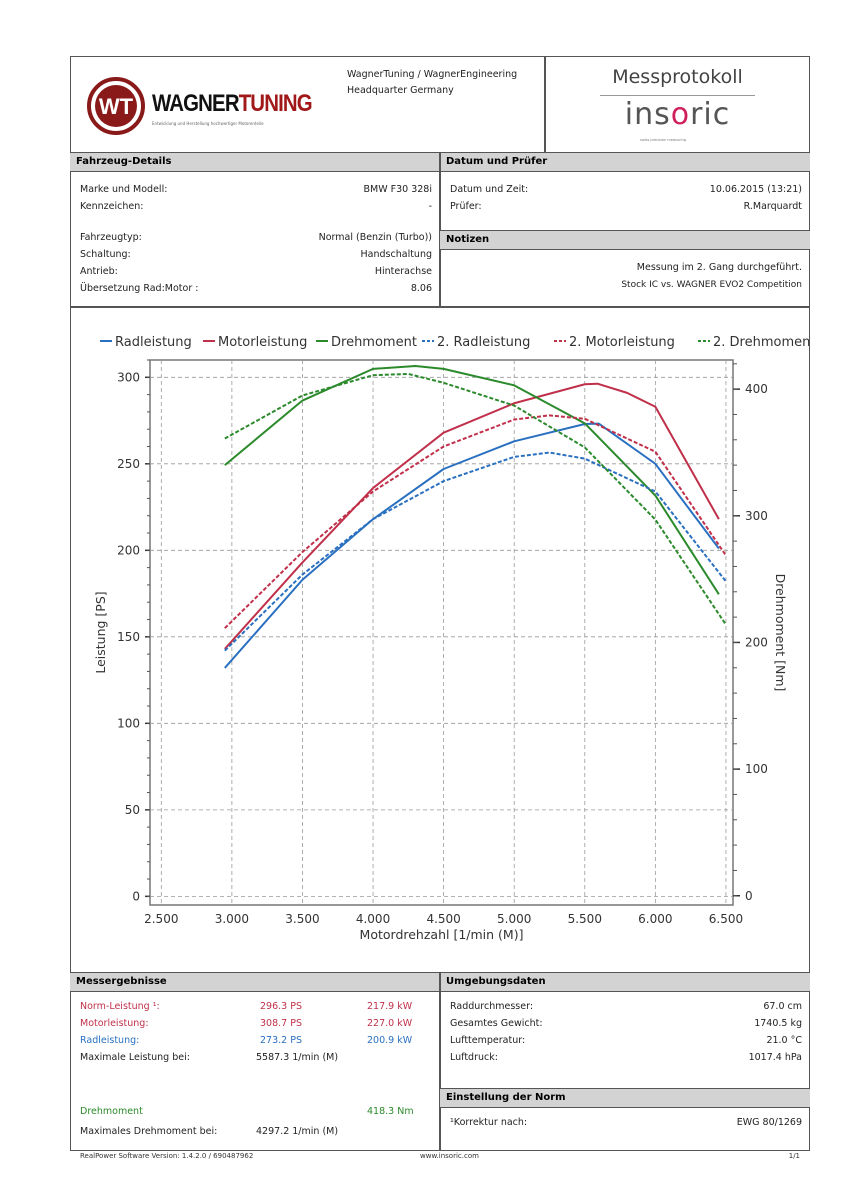  I want to click on company-line-1: WagnerTuning / WagnerEngineering, so click(432, 74).